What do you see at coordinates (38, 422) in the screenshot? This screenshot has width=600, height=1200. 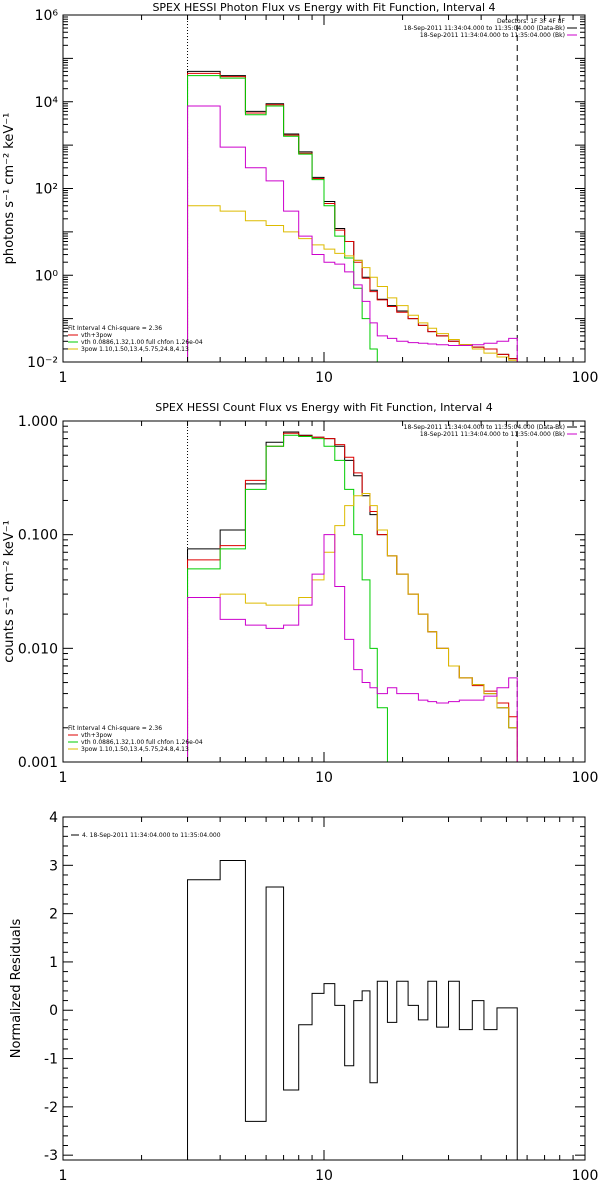 I see `y-tick-label: 1.000` at bounding box center [38, 422].